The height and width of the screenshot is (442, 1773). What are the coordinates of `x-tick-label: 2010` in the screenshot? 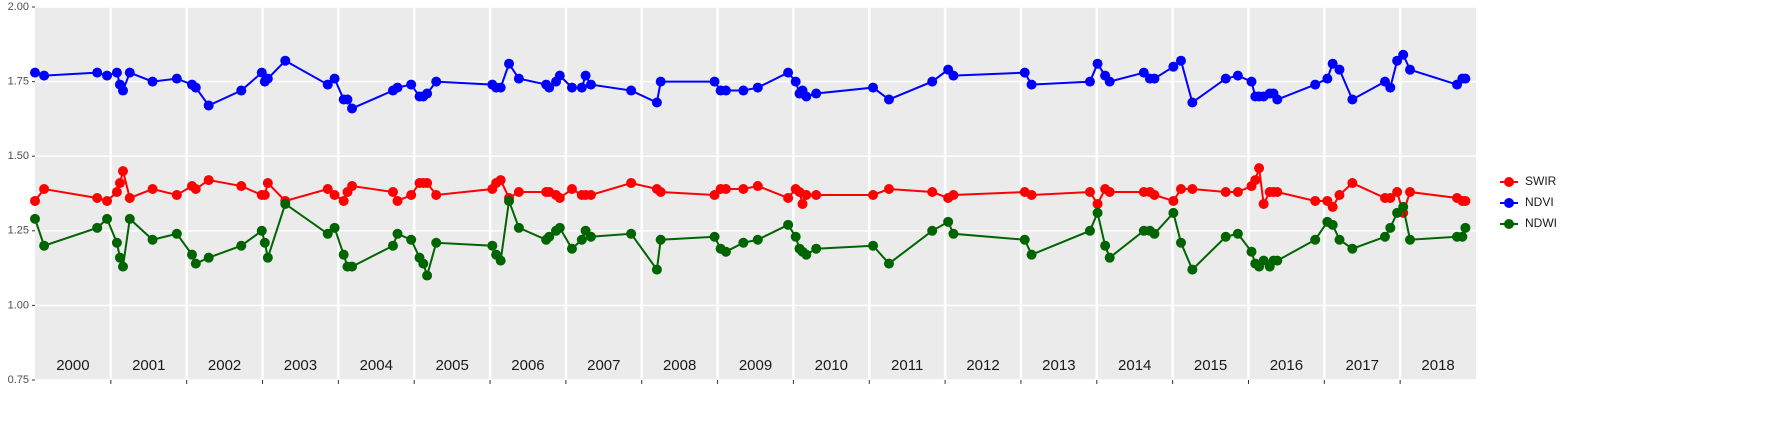 It's located at (831, 365).